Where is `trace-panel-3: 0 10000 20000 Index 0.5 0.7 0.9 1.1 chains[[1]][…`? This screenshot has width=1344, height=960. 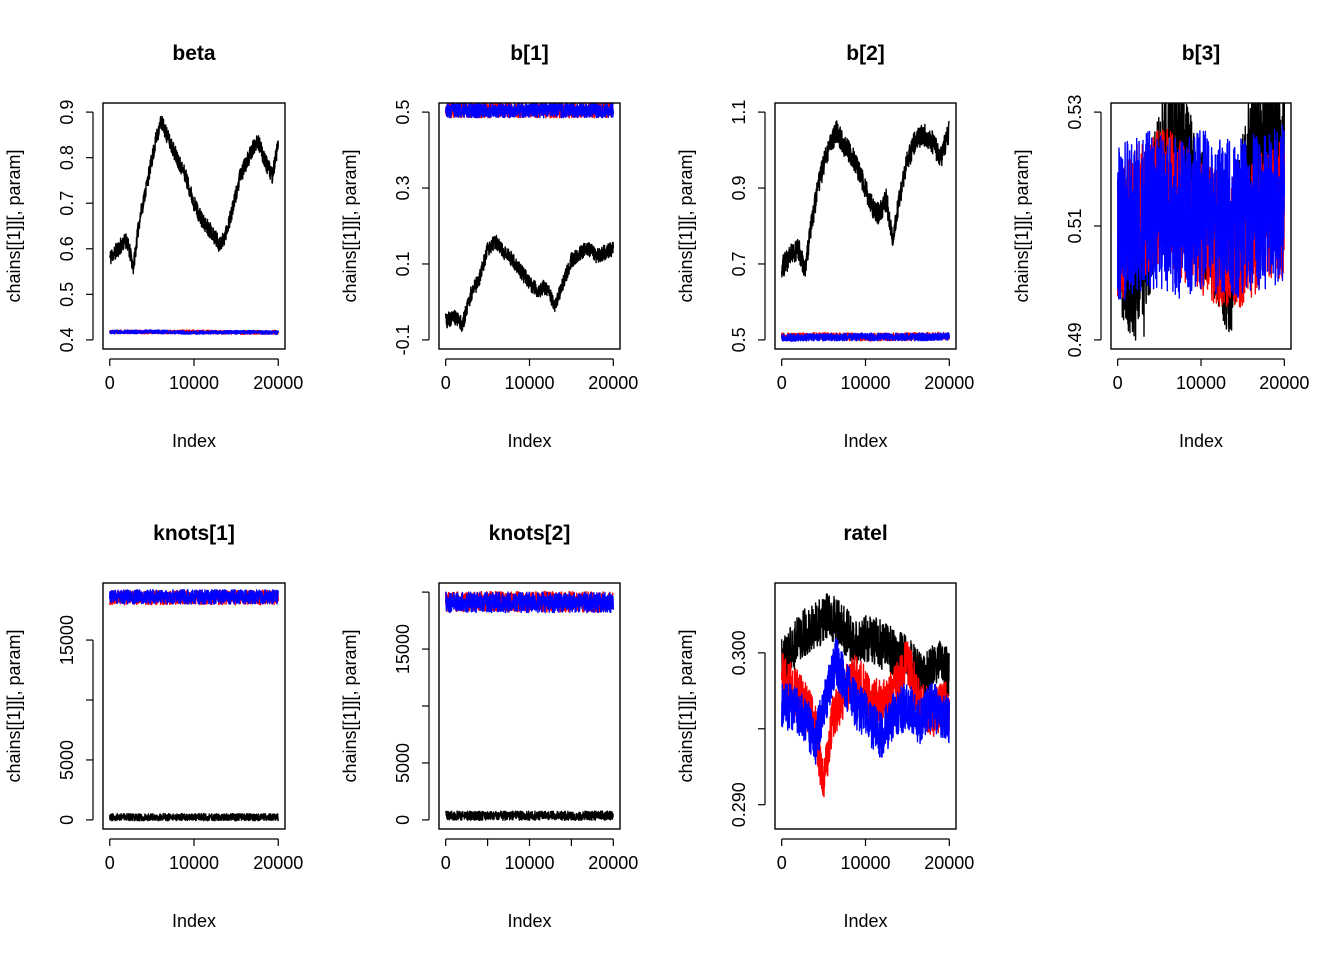
trace-panel-3: 0 10000 20000 Index 0.5 0.7 0.9 1.1 chains[[1]][… is located at coordinates (825, 246).